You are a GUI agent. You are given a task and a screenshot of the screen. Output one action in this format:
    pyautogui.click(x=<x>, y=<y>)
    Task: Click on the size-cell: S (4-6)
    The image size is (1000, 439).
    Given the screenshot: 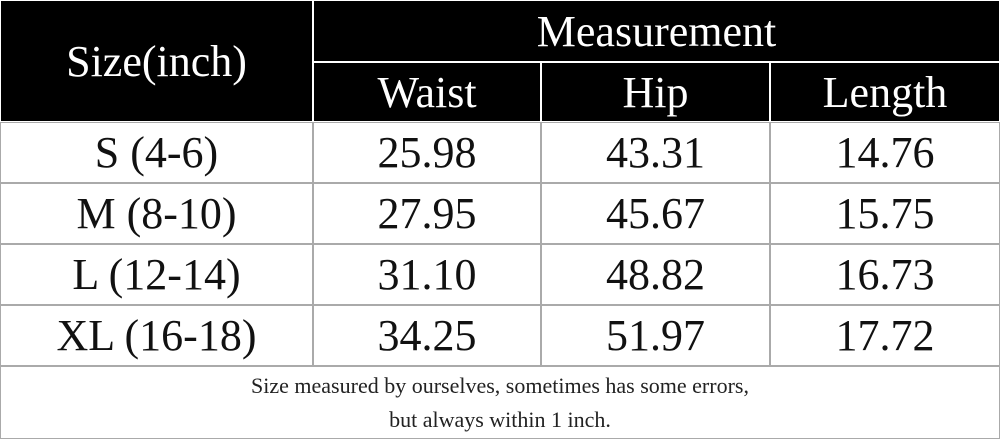 What is the action you would take?
    pyautogui.click(x=156, y=152)
    